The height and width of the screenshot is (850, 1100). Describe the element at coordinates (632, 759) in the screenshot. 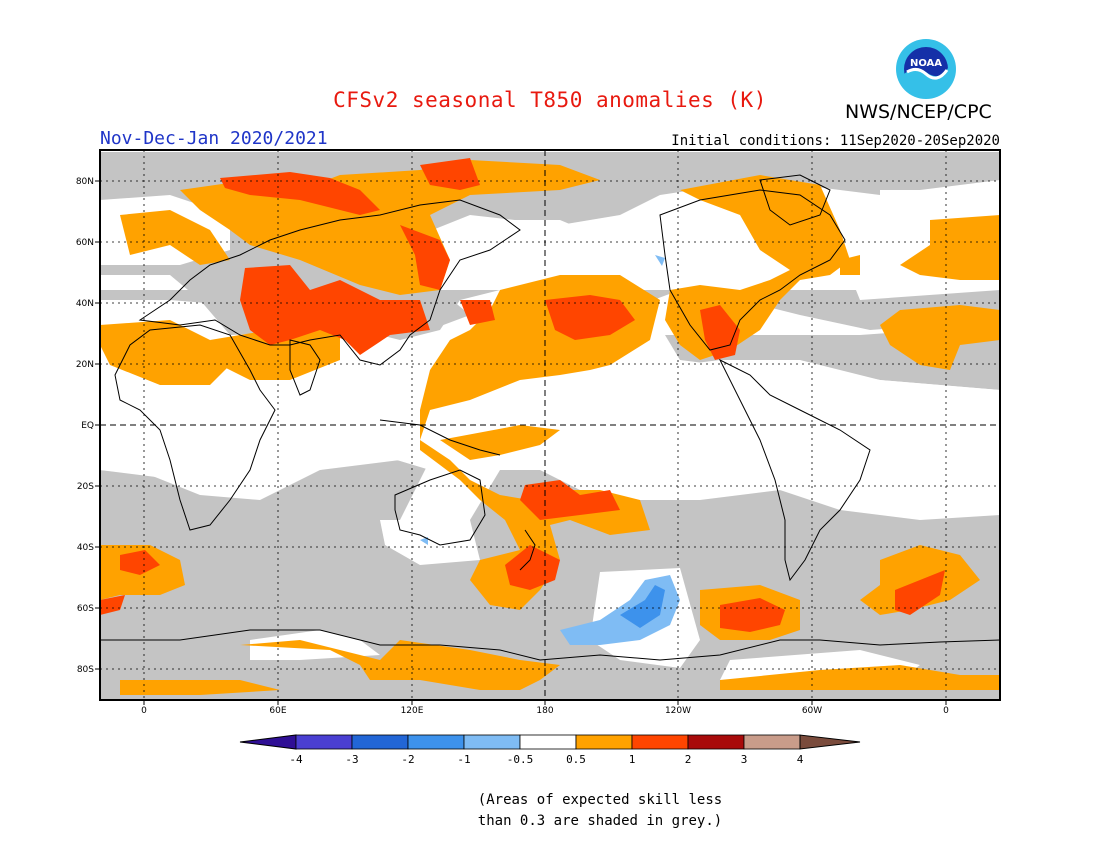

I see `legend-tick-label: 1` at that location.